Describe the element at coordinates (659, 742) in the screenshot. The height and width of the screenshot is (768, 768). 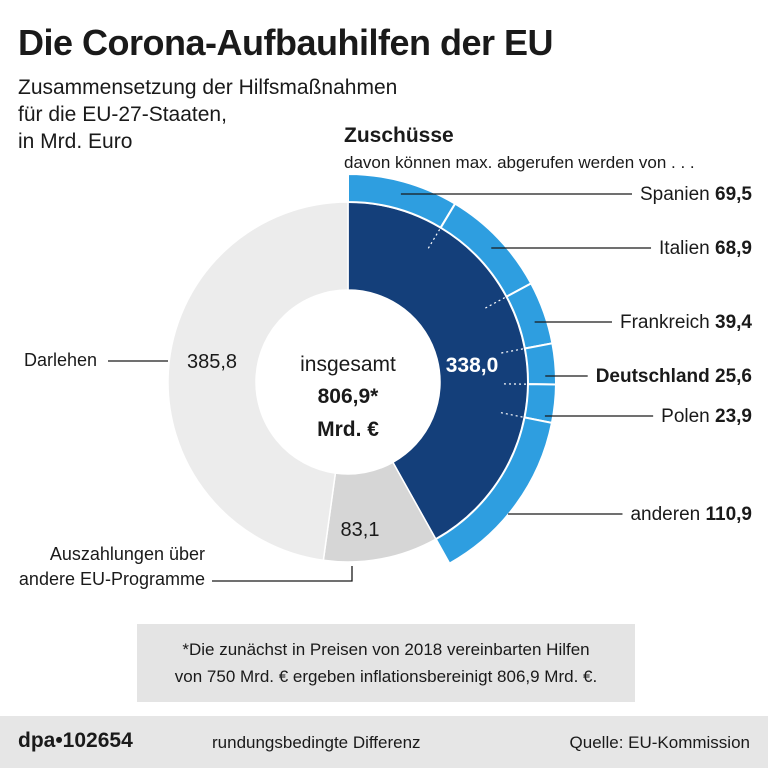
I see `source-text: Quelle: EU-Kommission` at that location.